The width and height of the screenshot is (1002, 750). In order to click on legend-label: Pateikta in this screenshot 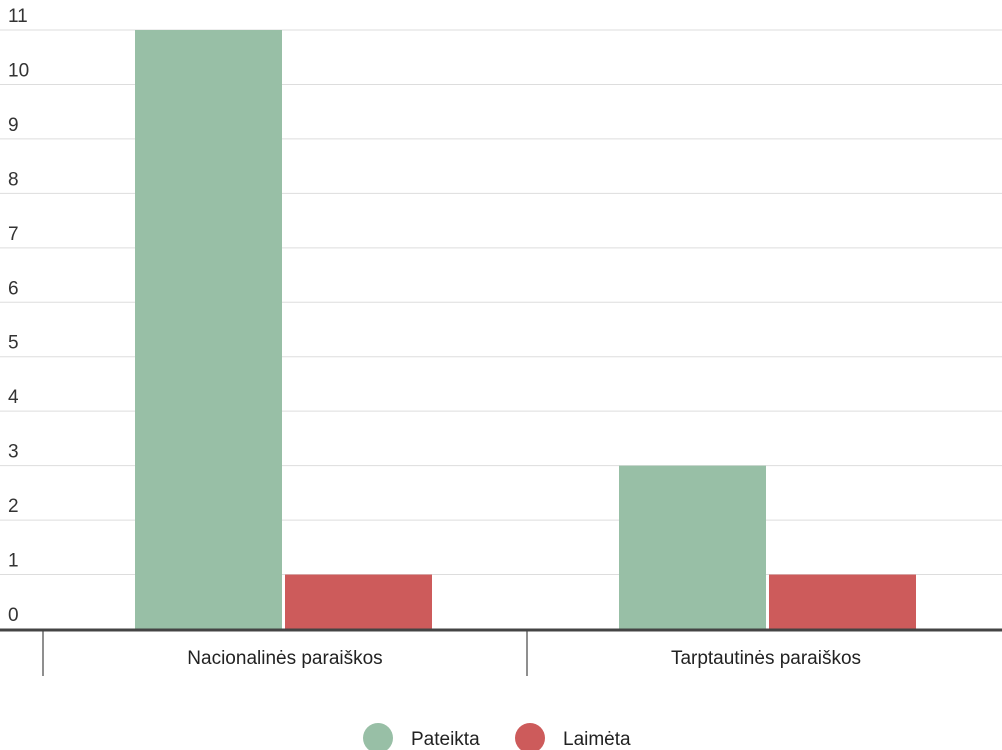, I will do `click(445, 739)`.